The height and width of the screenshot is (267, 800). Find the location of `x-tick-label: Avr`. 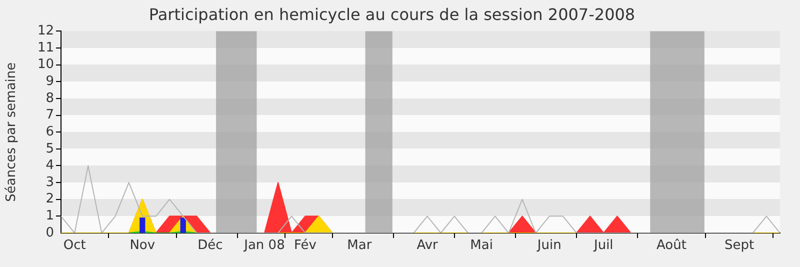

x-tick-label: Avr is located at coordinates (427, 246).